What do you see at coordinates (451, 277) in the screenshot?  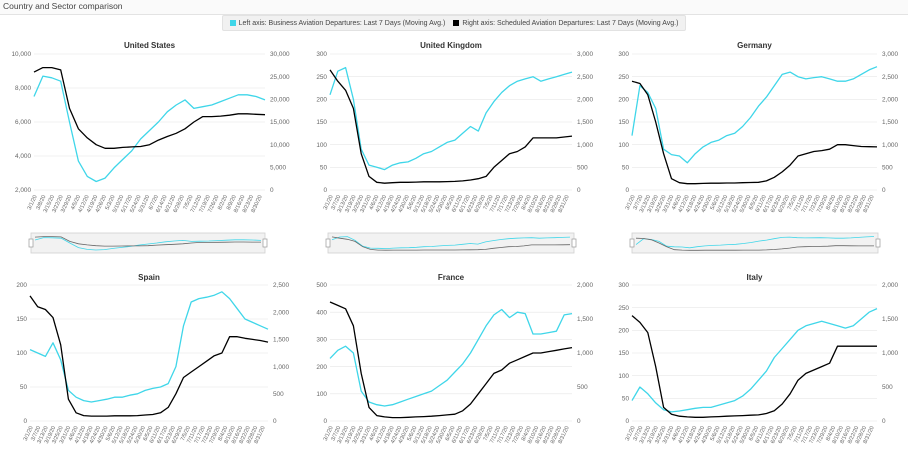 I see `chart-title: France` at bounding box center [451, 277].